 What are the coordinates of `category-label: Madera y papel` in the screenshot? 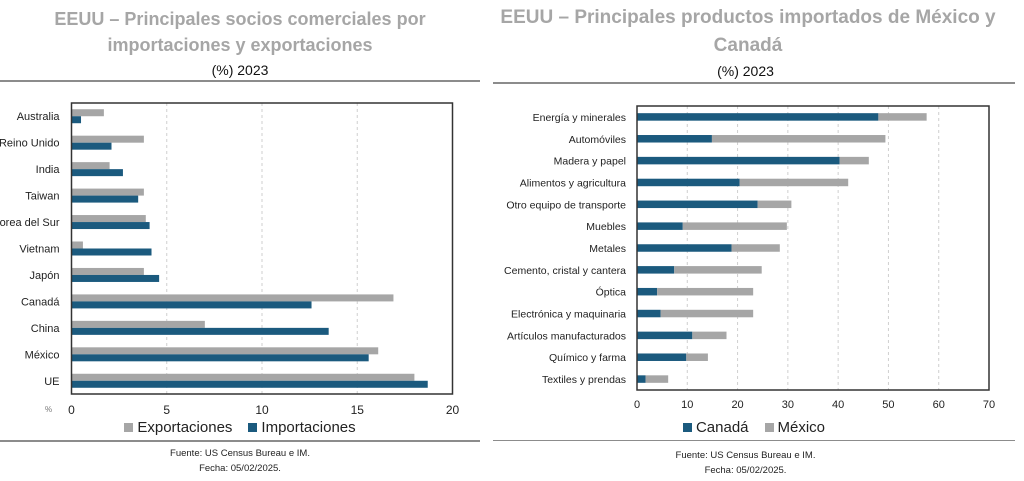 It's located at (590, 162).